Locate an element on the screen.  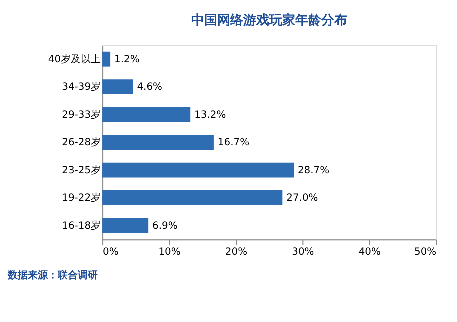
y-tick-label: 19-22岁 is located at coordinates (82, 198).